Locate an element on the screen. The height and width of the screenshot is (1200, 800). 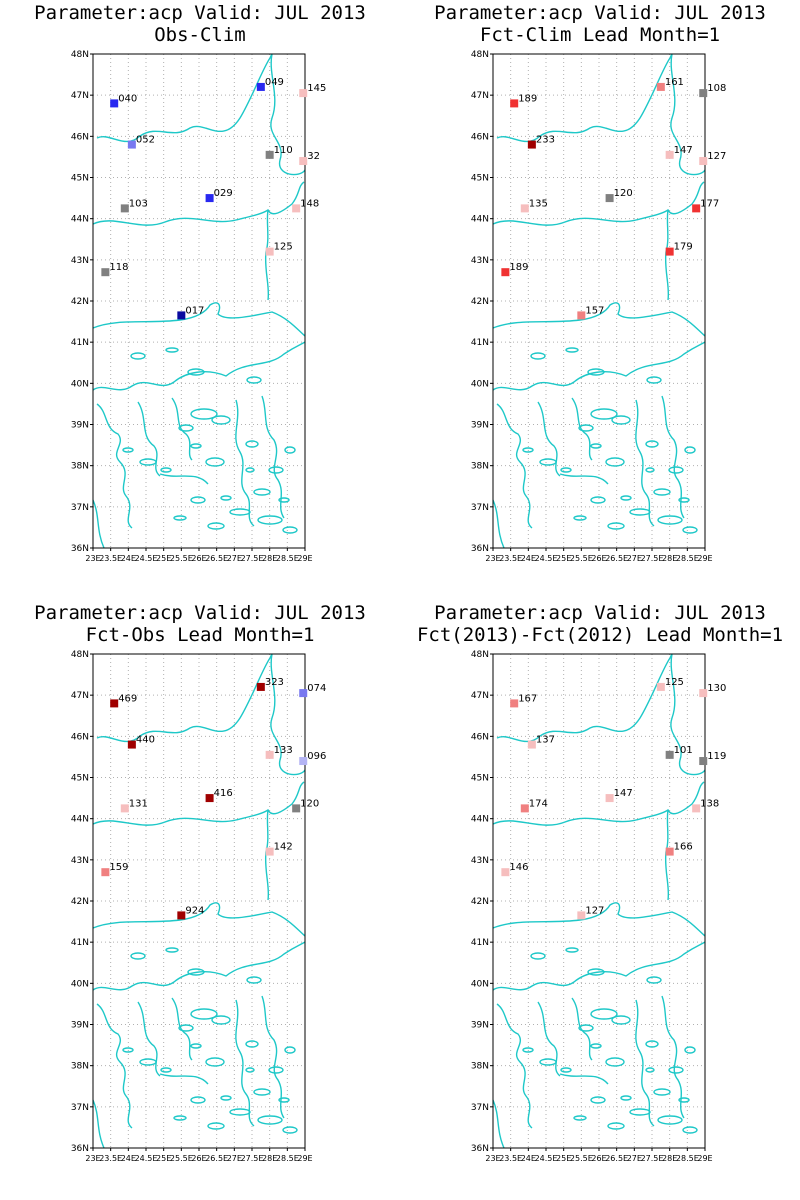
station-value-label: 32 is located at coordinates (313, 156).